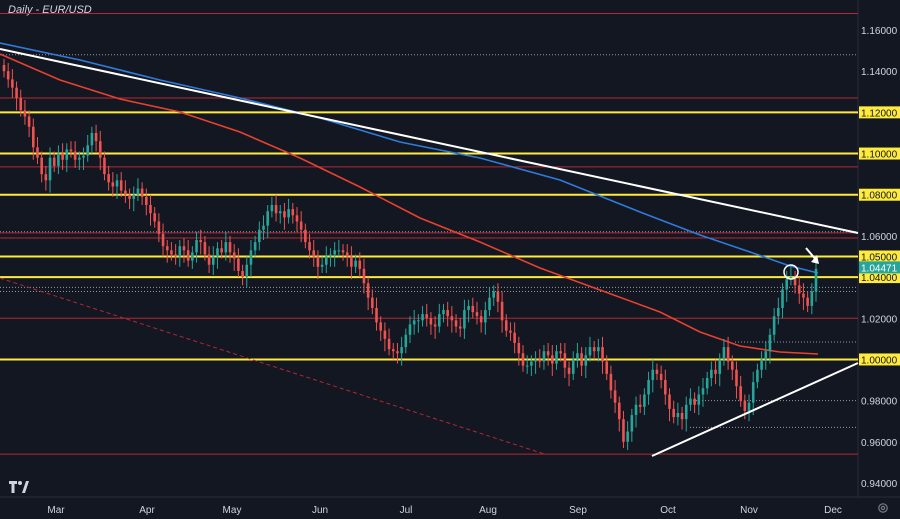 Image resolution: width=900 pixels, height=519 pixels. I want to click on ascending-trendline, so click(755, 409).